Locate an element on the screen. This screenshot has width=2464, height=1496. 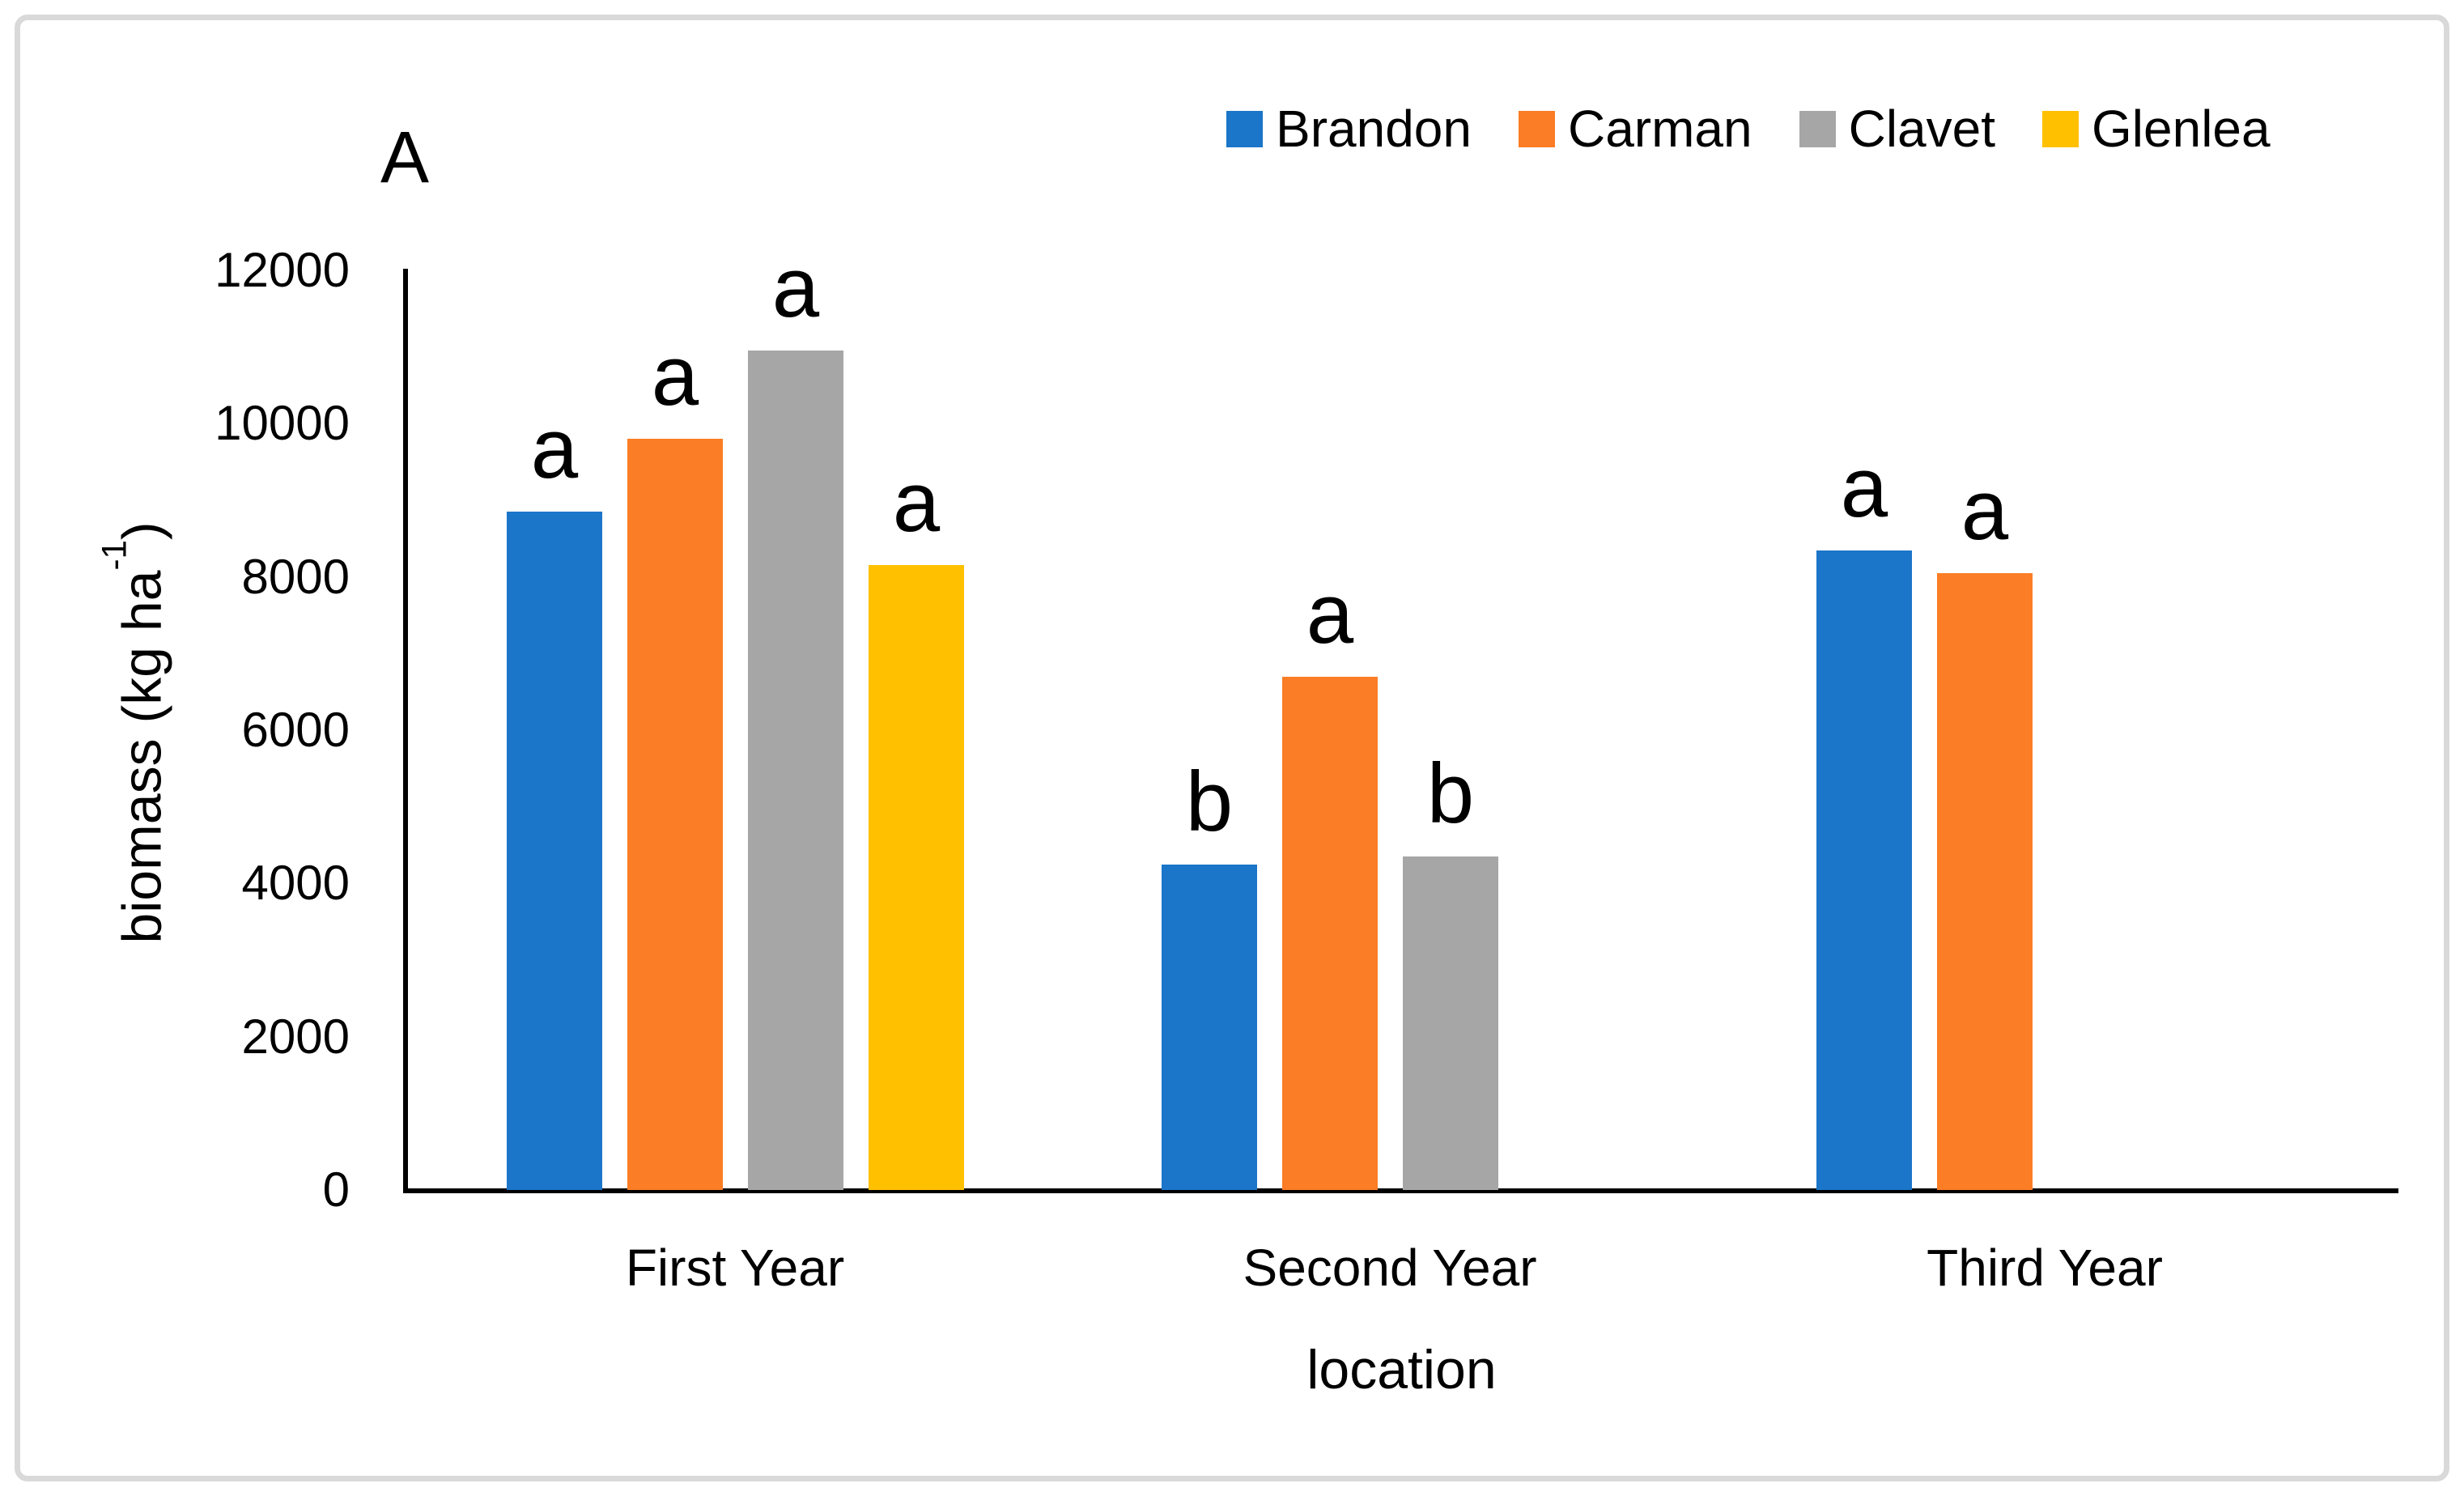
x-category-label: Third Year is located at coordinates (2045, 1268).